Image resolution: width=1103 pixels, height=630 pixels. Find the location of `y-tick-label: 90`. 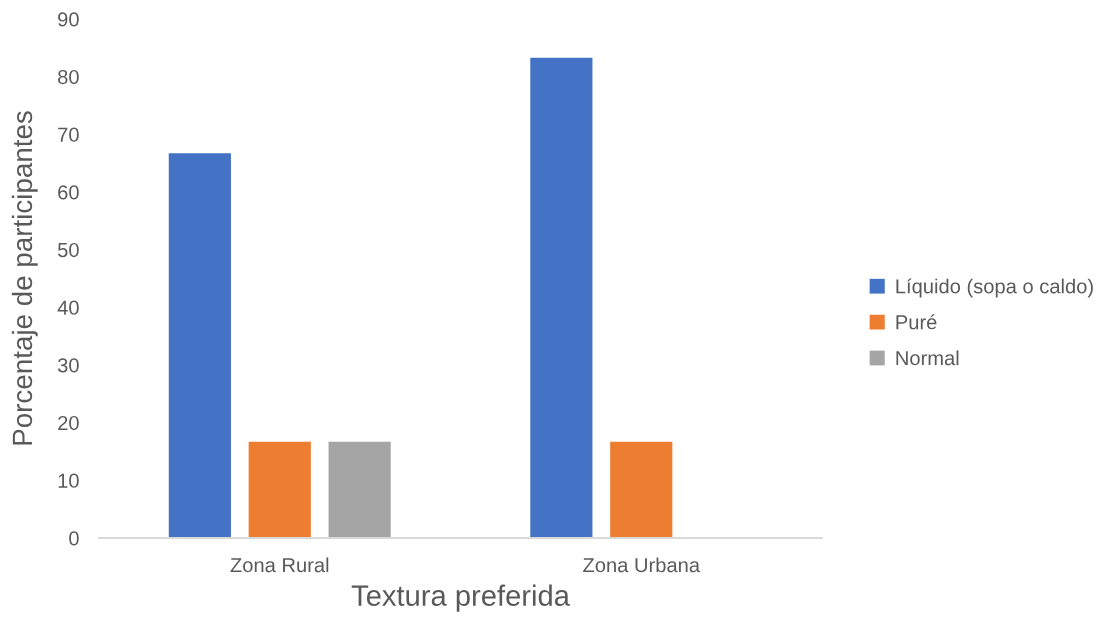

y-tick-label: 90 is located at coordinates (68, 19).